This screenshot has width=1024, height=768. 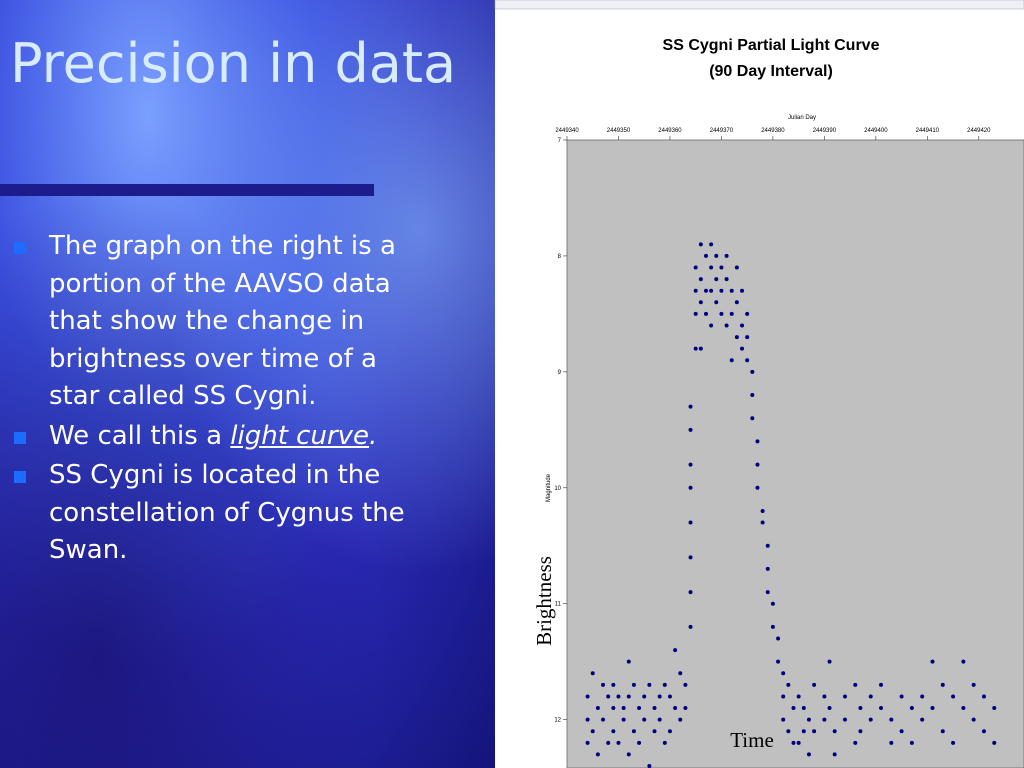 I want to click on x-tick-label: 2449390, so click(x=825, y=131).